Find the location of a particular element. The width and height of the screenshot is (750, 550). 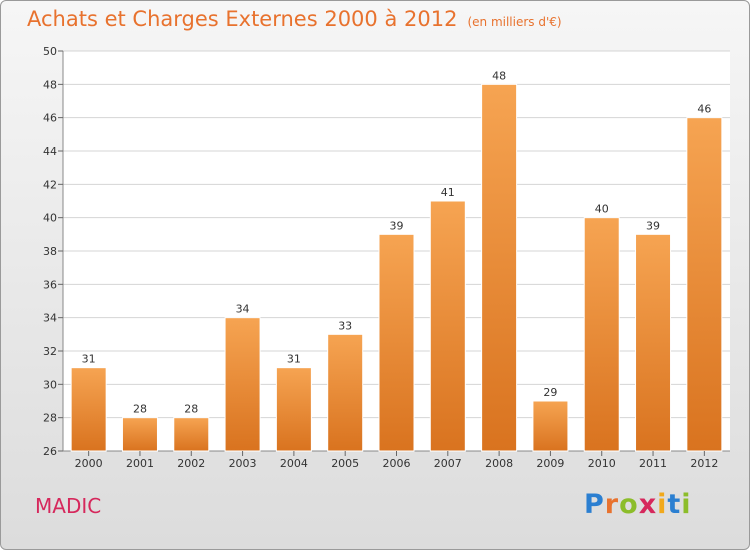

y-tick-label: 44 is located at coordinates (50, 151).